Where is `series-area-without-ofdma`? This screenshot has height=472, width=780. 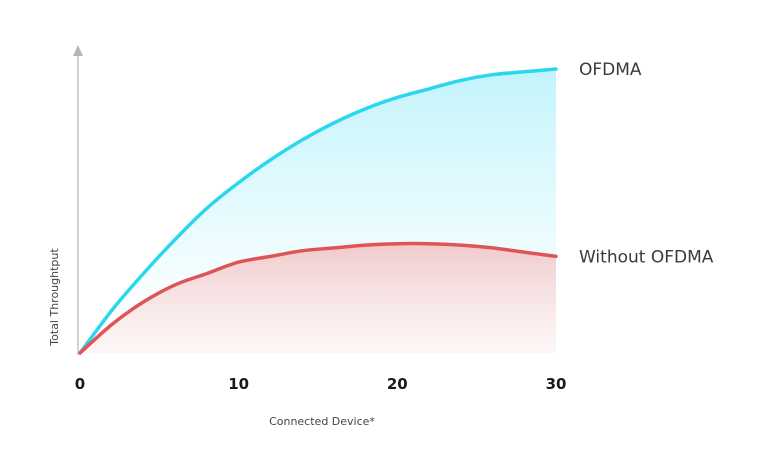
series-area-without-ofdma is located at coordinates (318, 298).